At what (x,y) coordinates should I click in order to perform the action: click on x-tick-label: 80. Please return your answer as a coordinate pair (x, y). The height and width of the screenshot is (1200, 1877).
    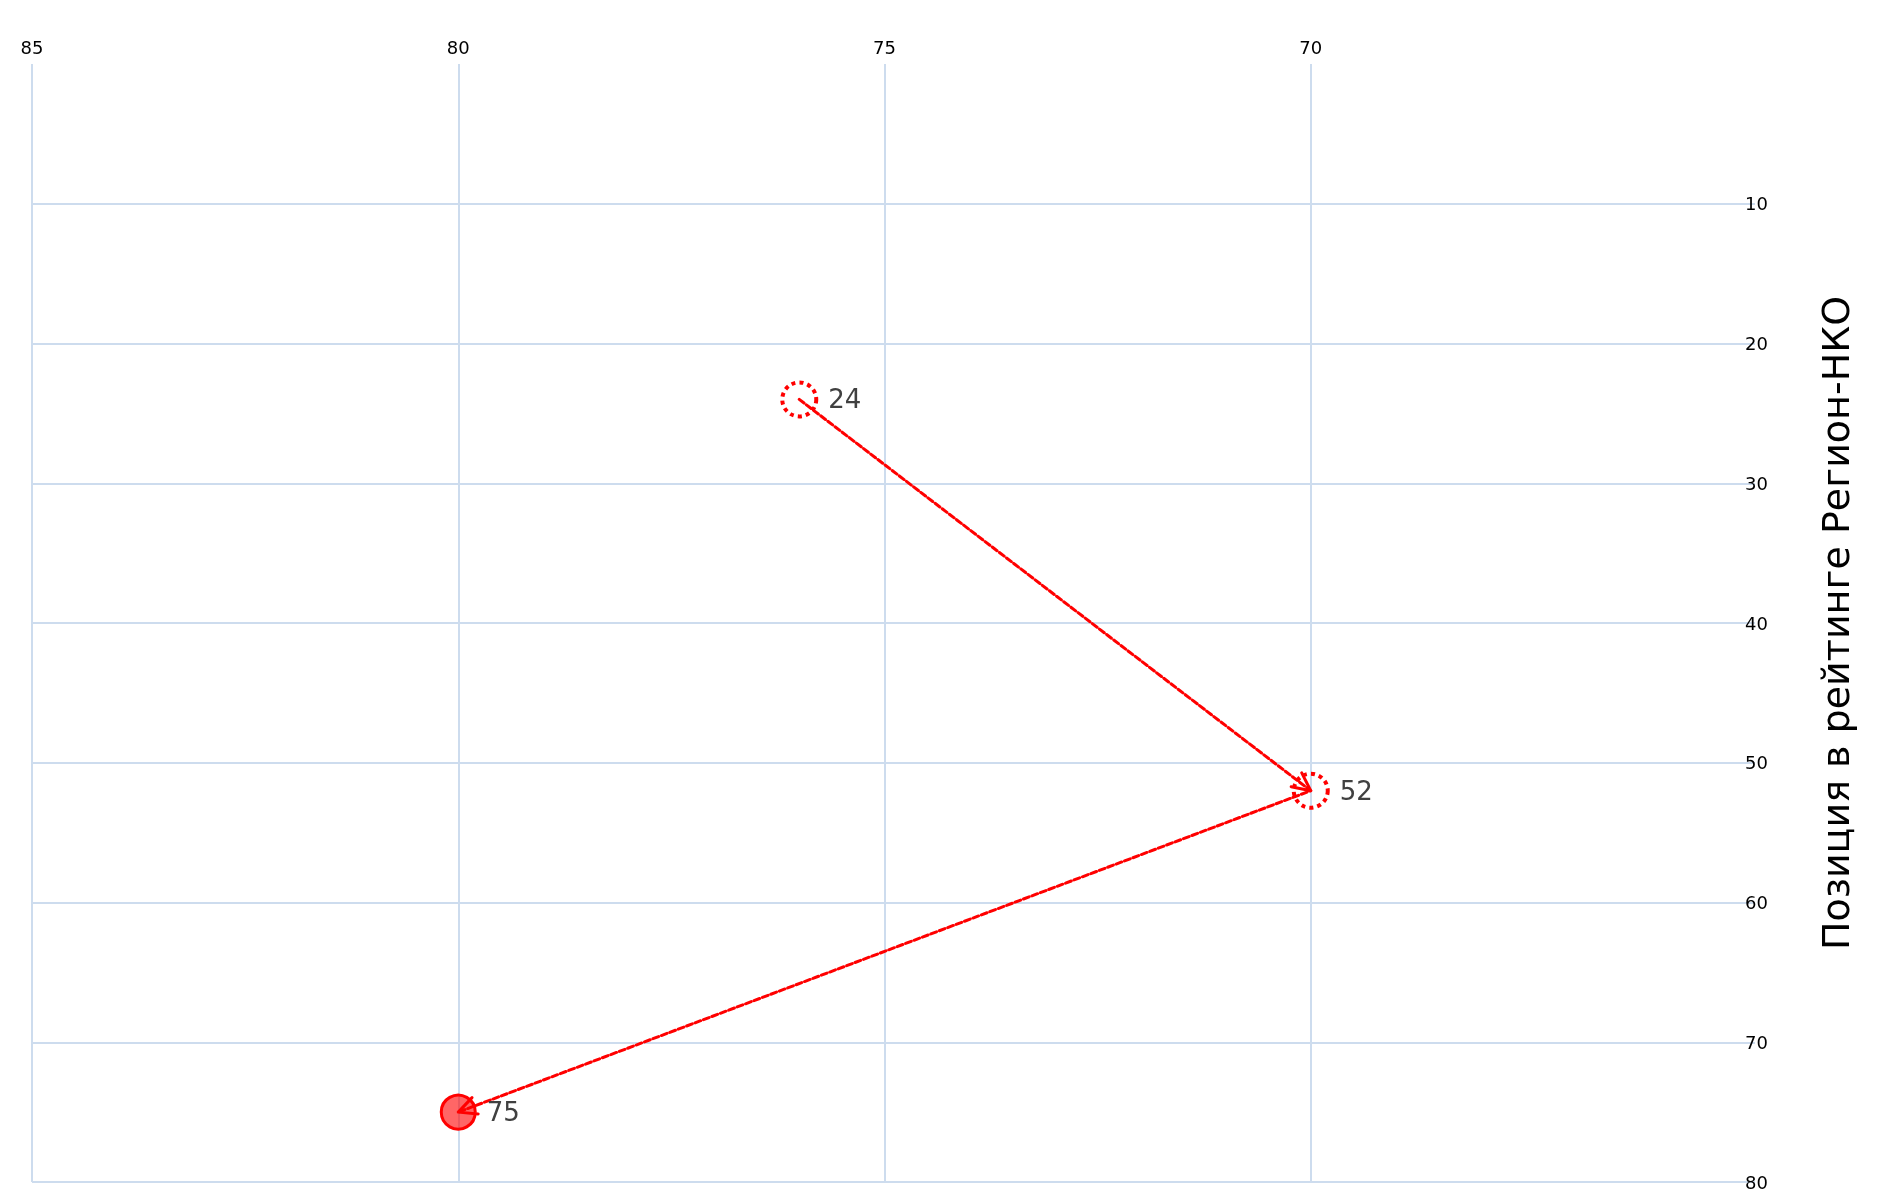
    Looking at the image, I should click on (458, 47).